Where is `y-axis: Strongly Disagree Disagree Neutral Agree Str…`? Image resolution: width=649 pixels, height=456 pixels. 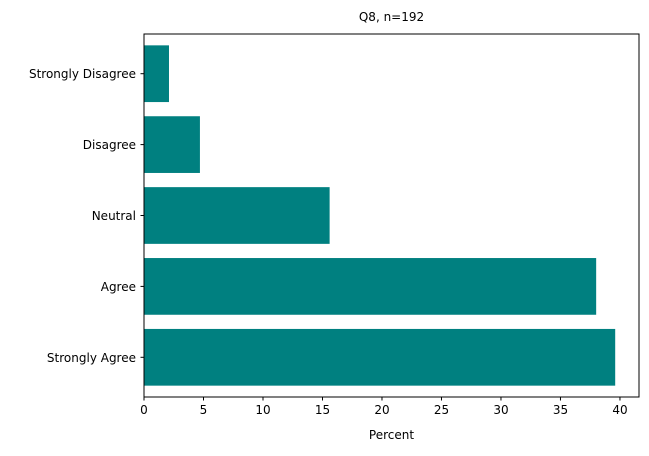
y-axis: Strongly Disagree Disagree Neutral Agree Str… is located at coordinates (86, 216).